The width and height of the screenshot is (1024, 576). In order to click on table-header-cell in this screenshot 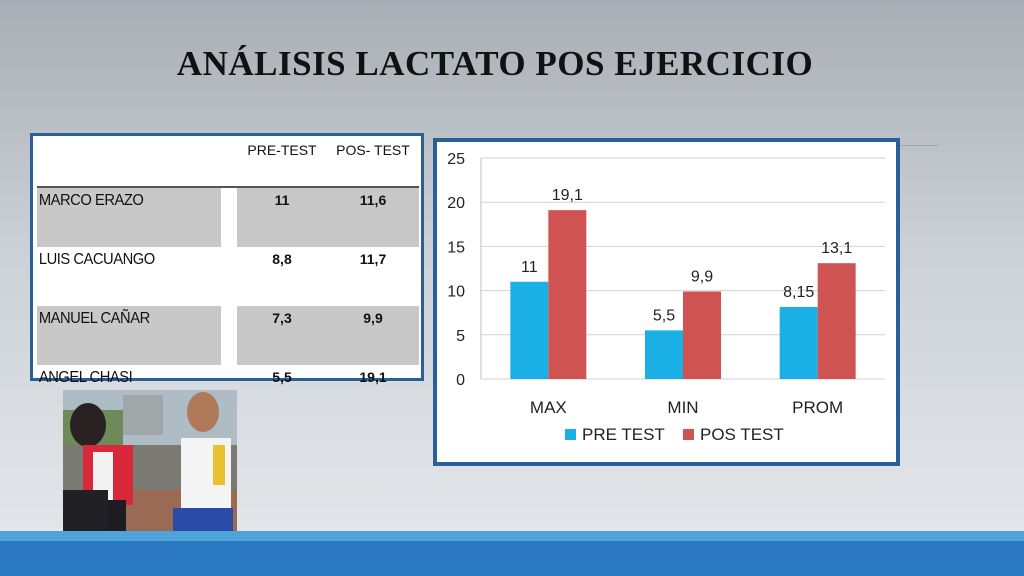, I will do `click(137, 163)`.